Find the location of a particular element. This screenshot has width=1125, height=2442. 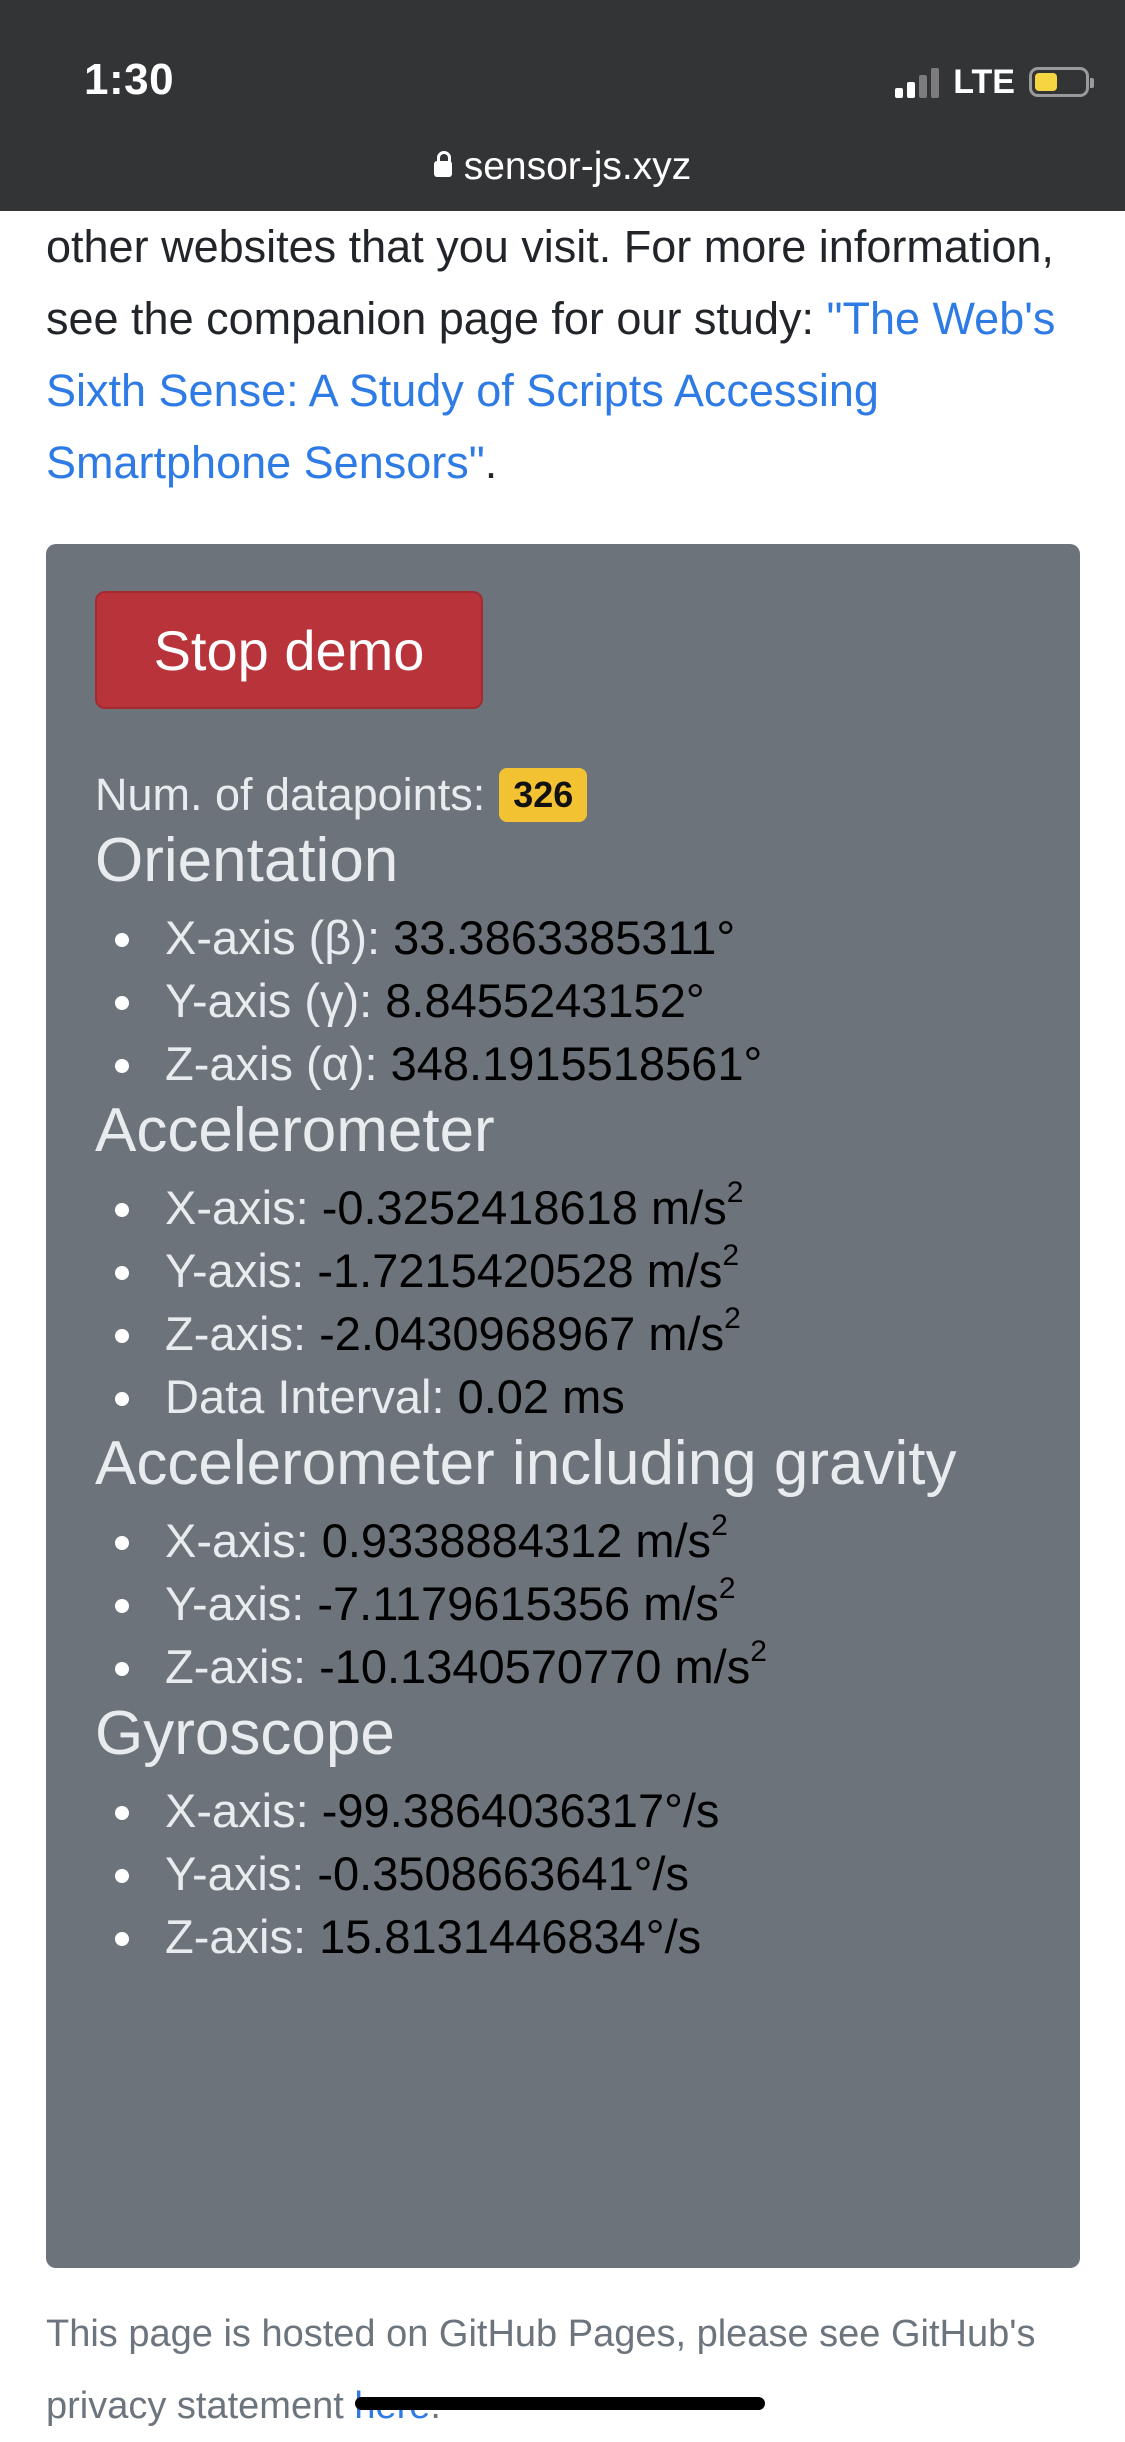

status-time: 1:30 is located at coordinates (129, 79).